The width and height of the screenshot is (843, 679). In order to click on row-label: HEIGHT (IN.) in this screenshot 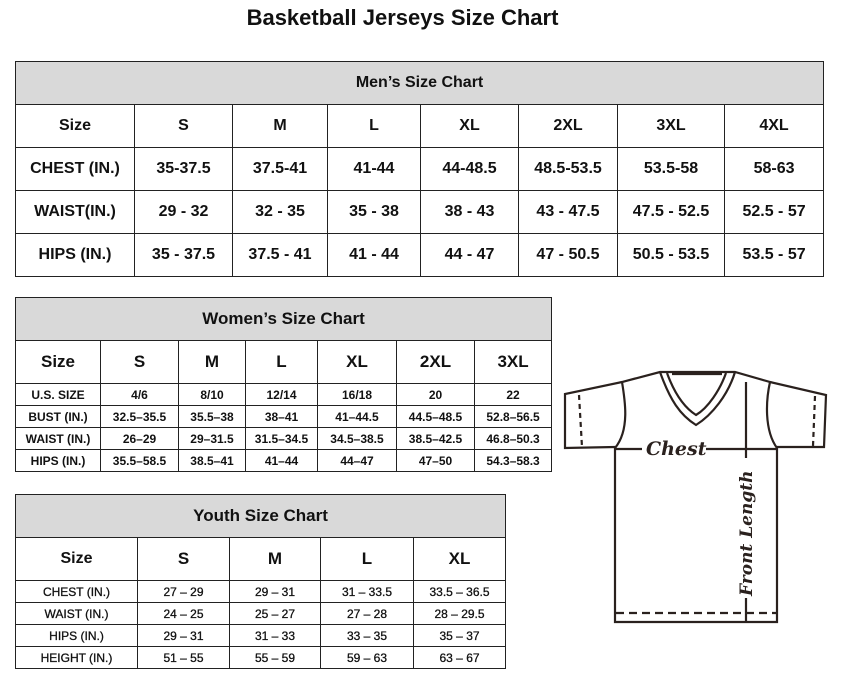, I will do `click(76, 657)`.